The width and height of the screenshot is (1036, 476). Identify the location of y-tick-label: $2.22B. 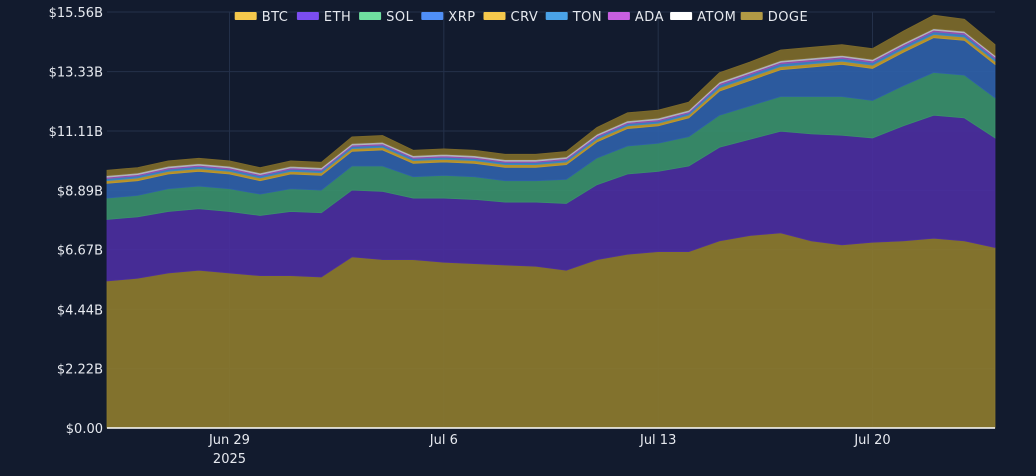
(80, 370).